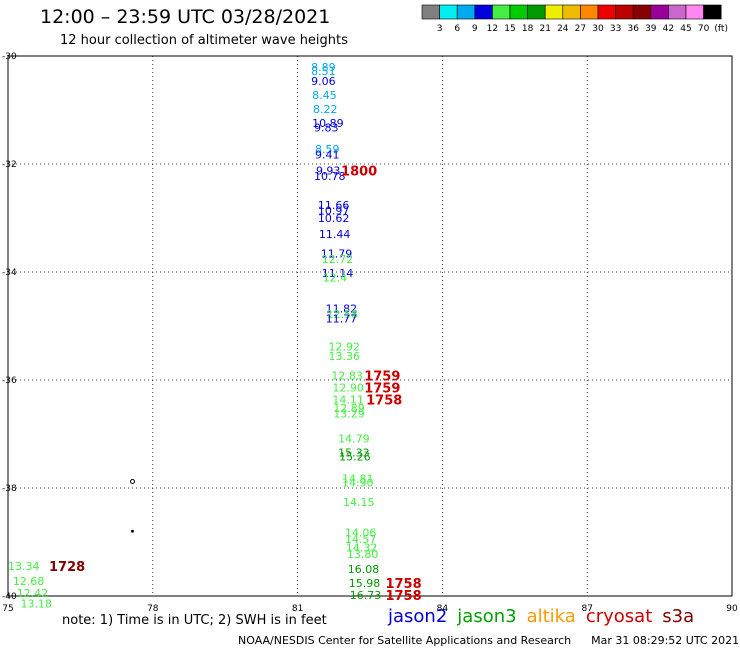 Image resolution: width=740 pixels, height=650 pixels. I want to click on colorbar-label: (ft), so click(721, 29).